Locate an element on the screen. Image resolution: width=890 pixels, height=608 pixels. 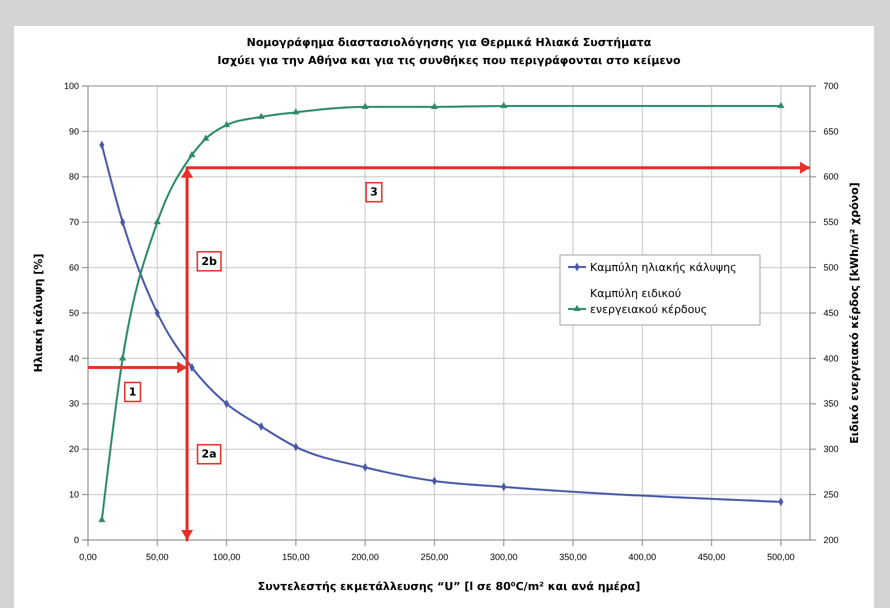
x-tick-label: 250,00 is located at coordinates (434, 557).